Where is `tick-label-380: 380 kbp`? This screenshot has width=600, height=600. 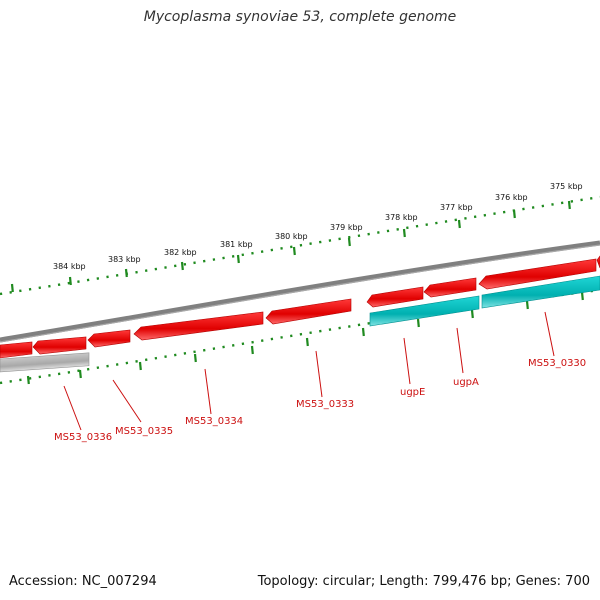 tick-label-380: 380 kbp is located at coordinates (291, 236).